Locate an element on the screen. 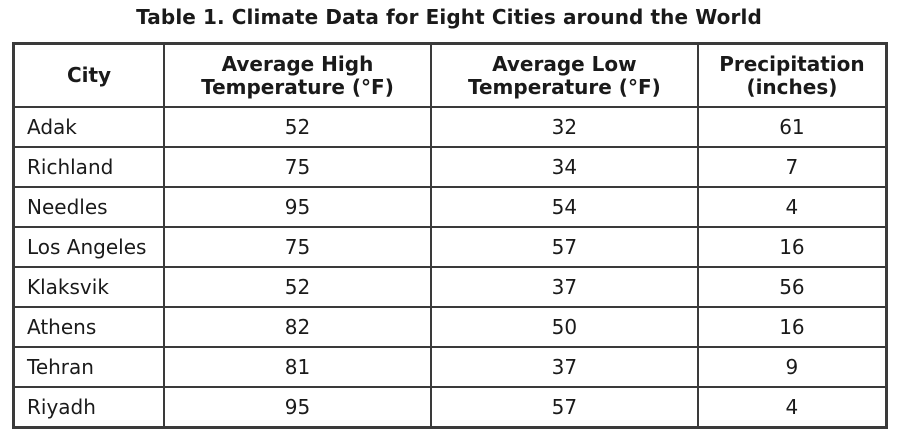 The image size is (898, 441). city-cell: Tehran is located at coordinates (89, 367).